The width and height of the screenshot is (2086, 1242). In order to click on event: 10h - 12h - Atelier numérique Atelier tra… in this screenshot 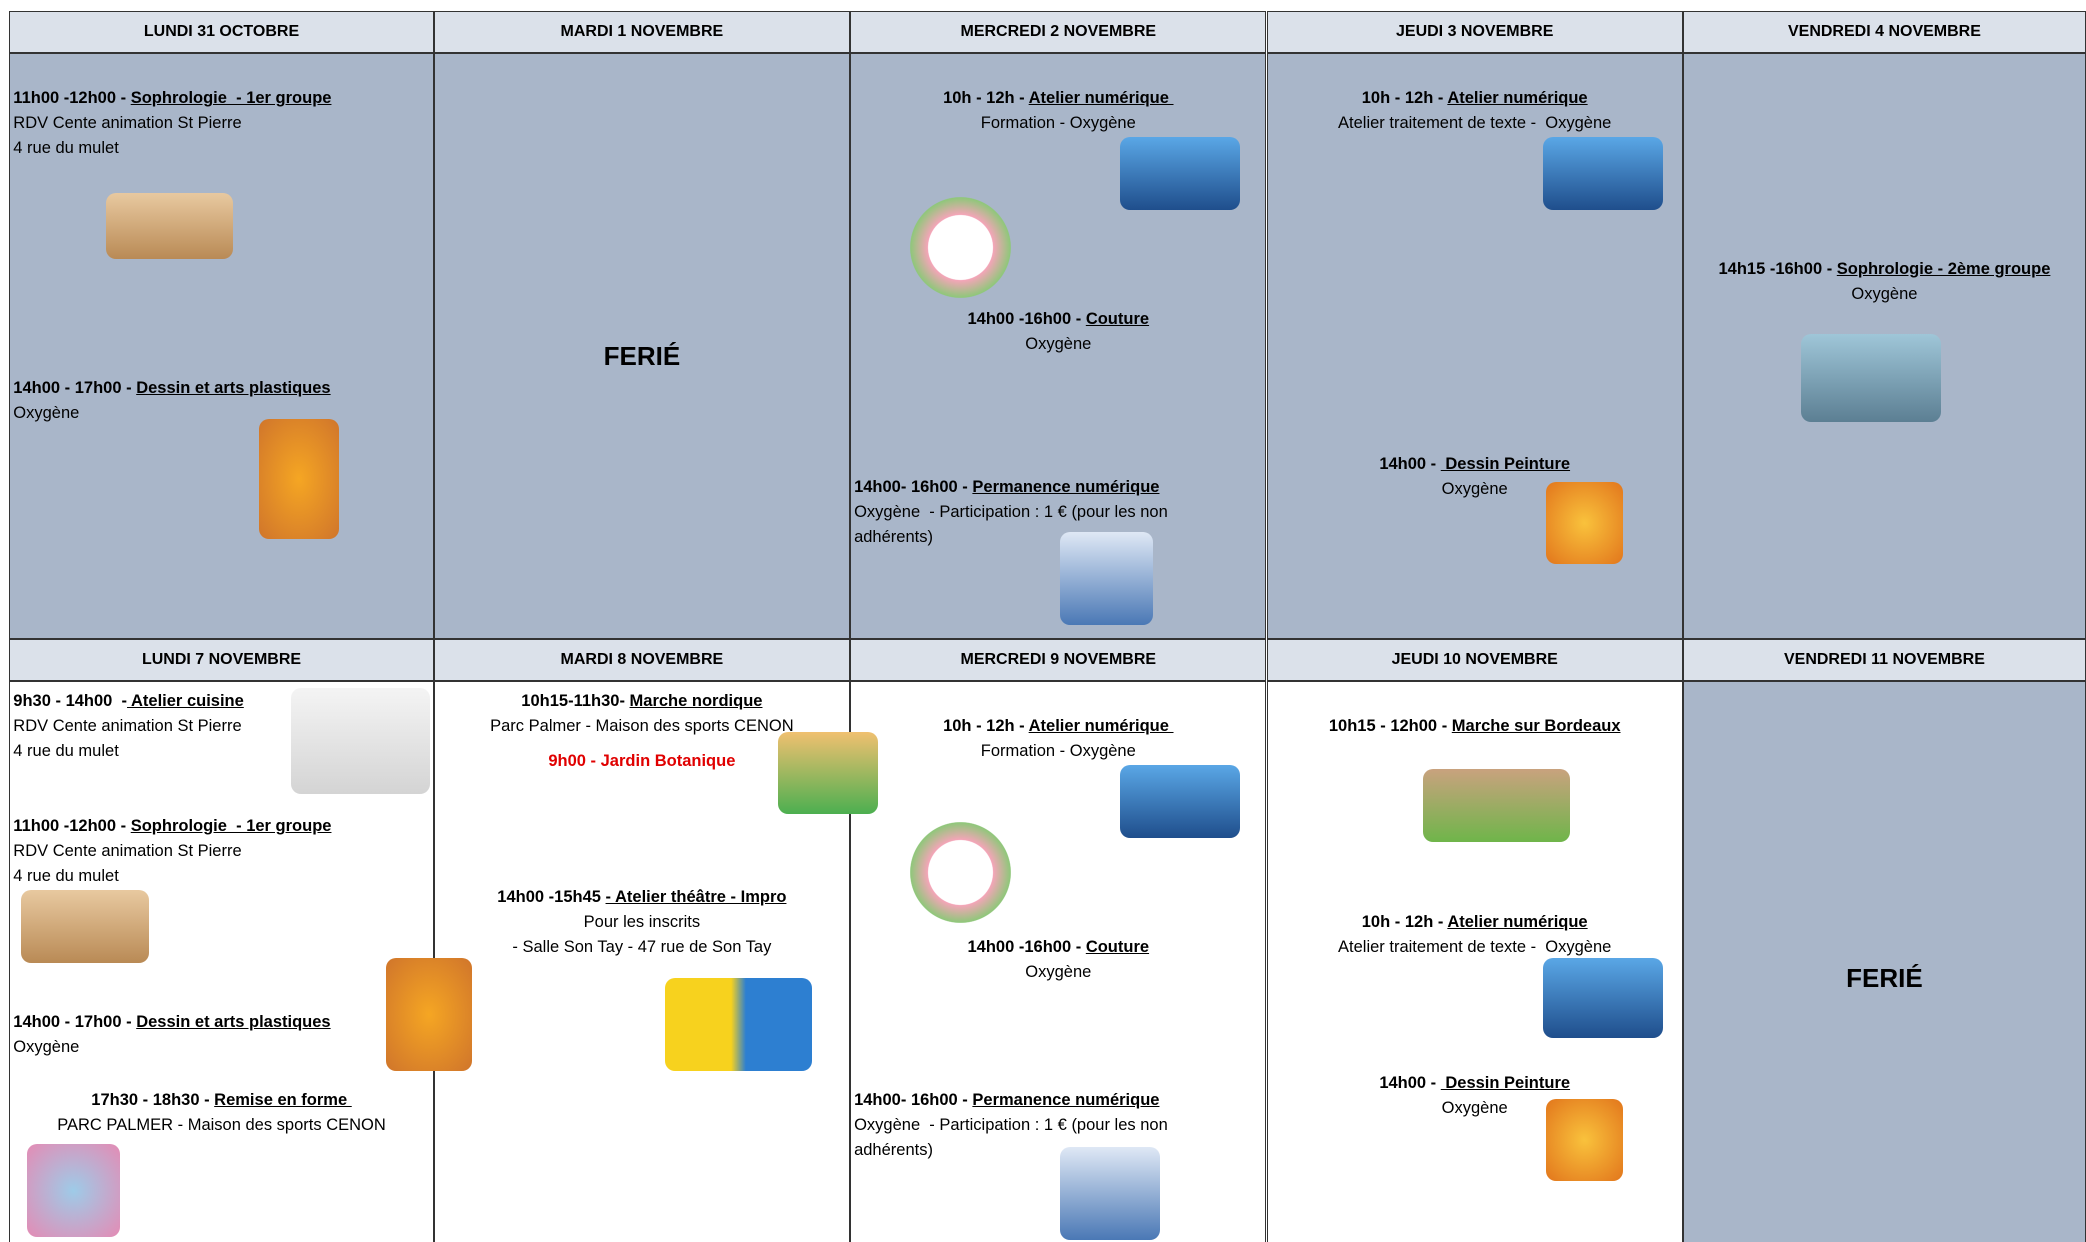, I will do `click(1475, 935)`.